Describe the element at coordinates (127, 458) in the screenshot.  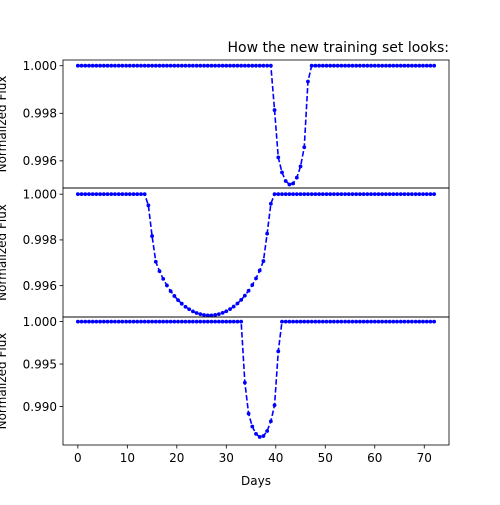
I see `x-tick-label: 10` at that location.